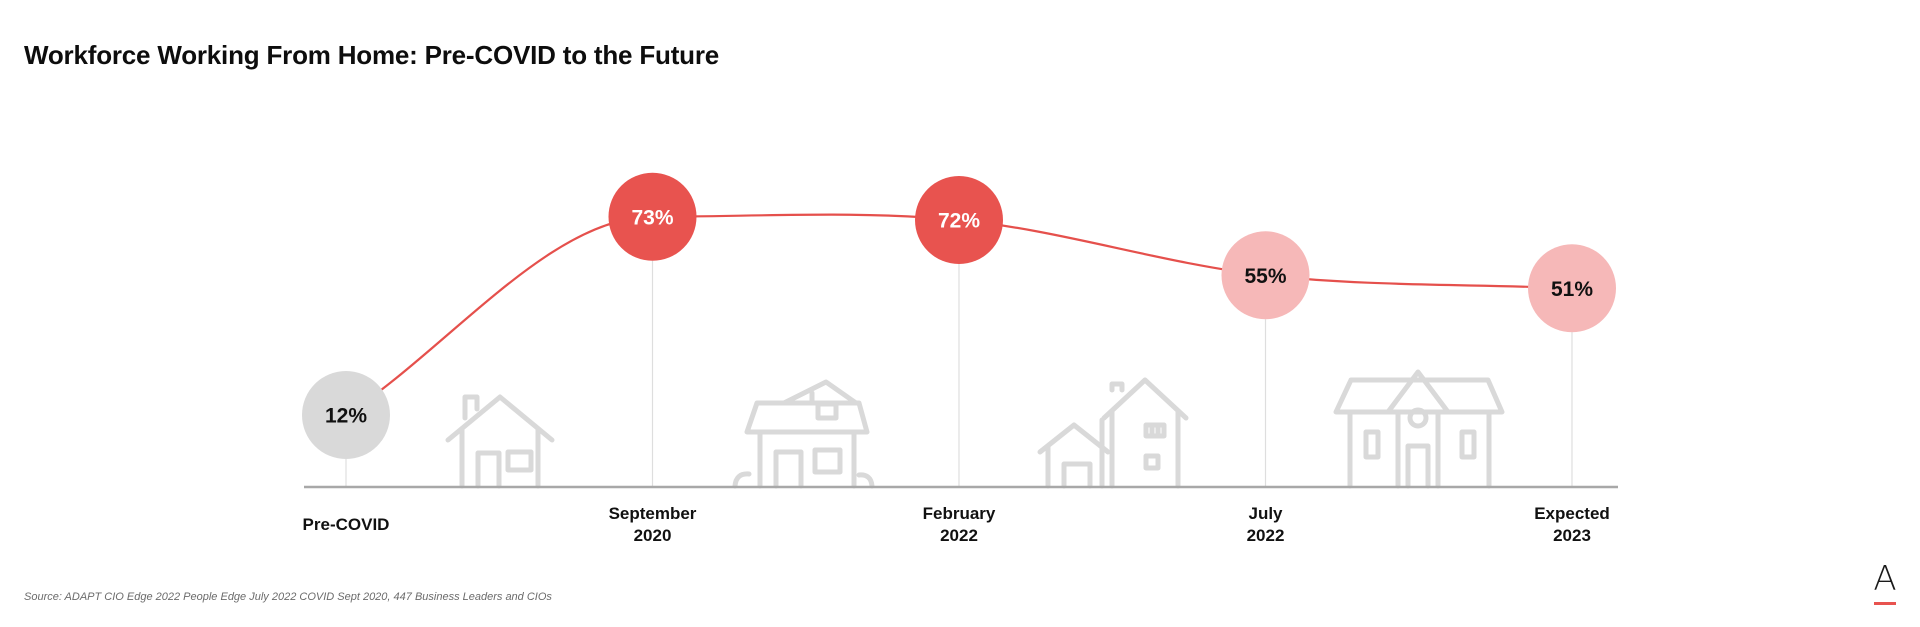 The width and height of the screenshot is (1920, 627). What do you see at coordinates (653, 535) in the screenshot?
I see `x-tick-label: 2020` at bounding box center [653, 535].